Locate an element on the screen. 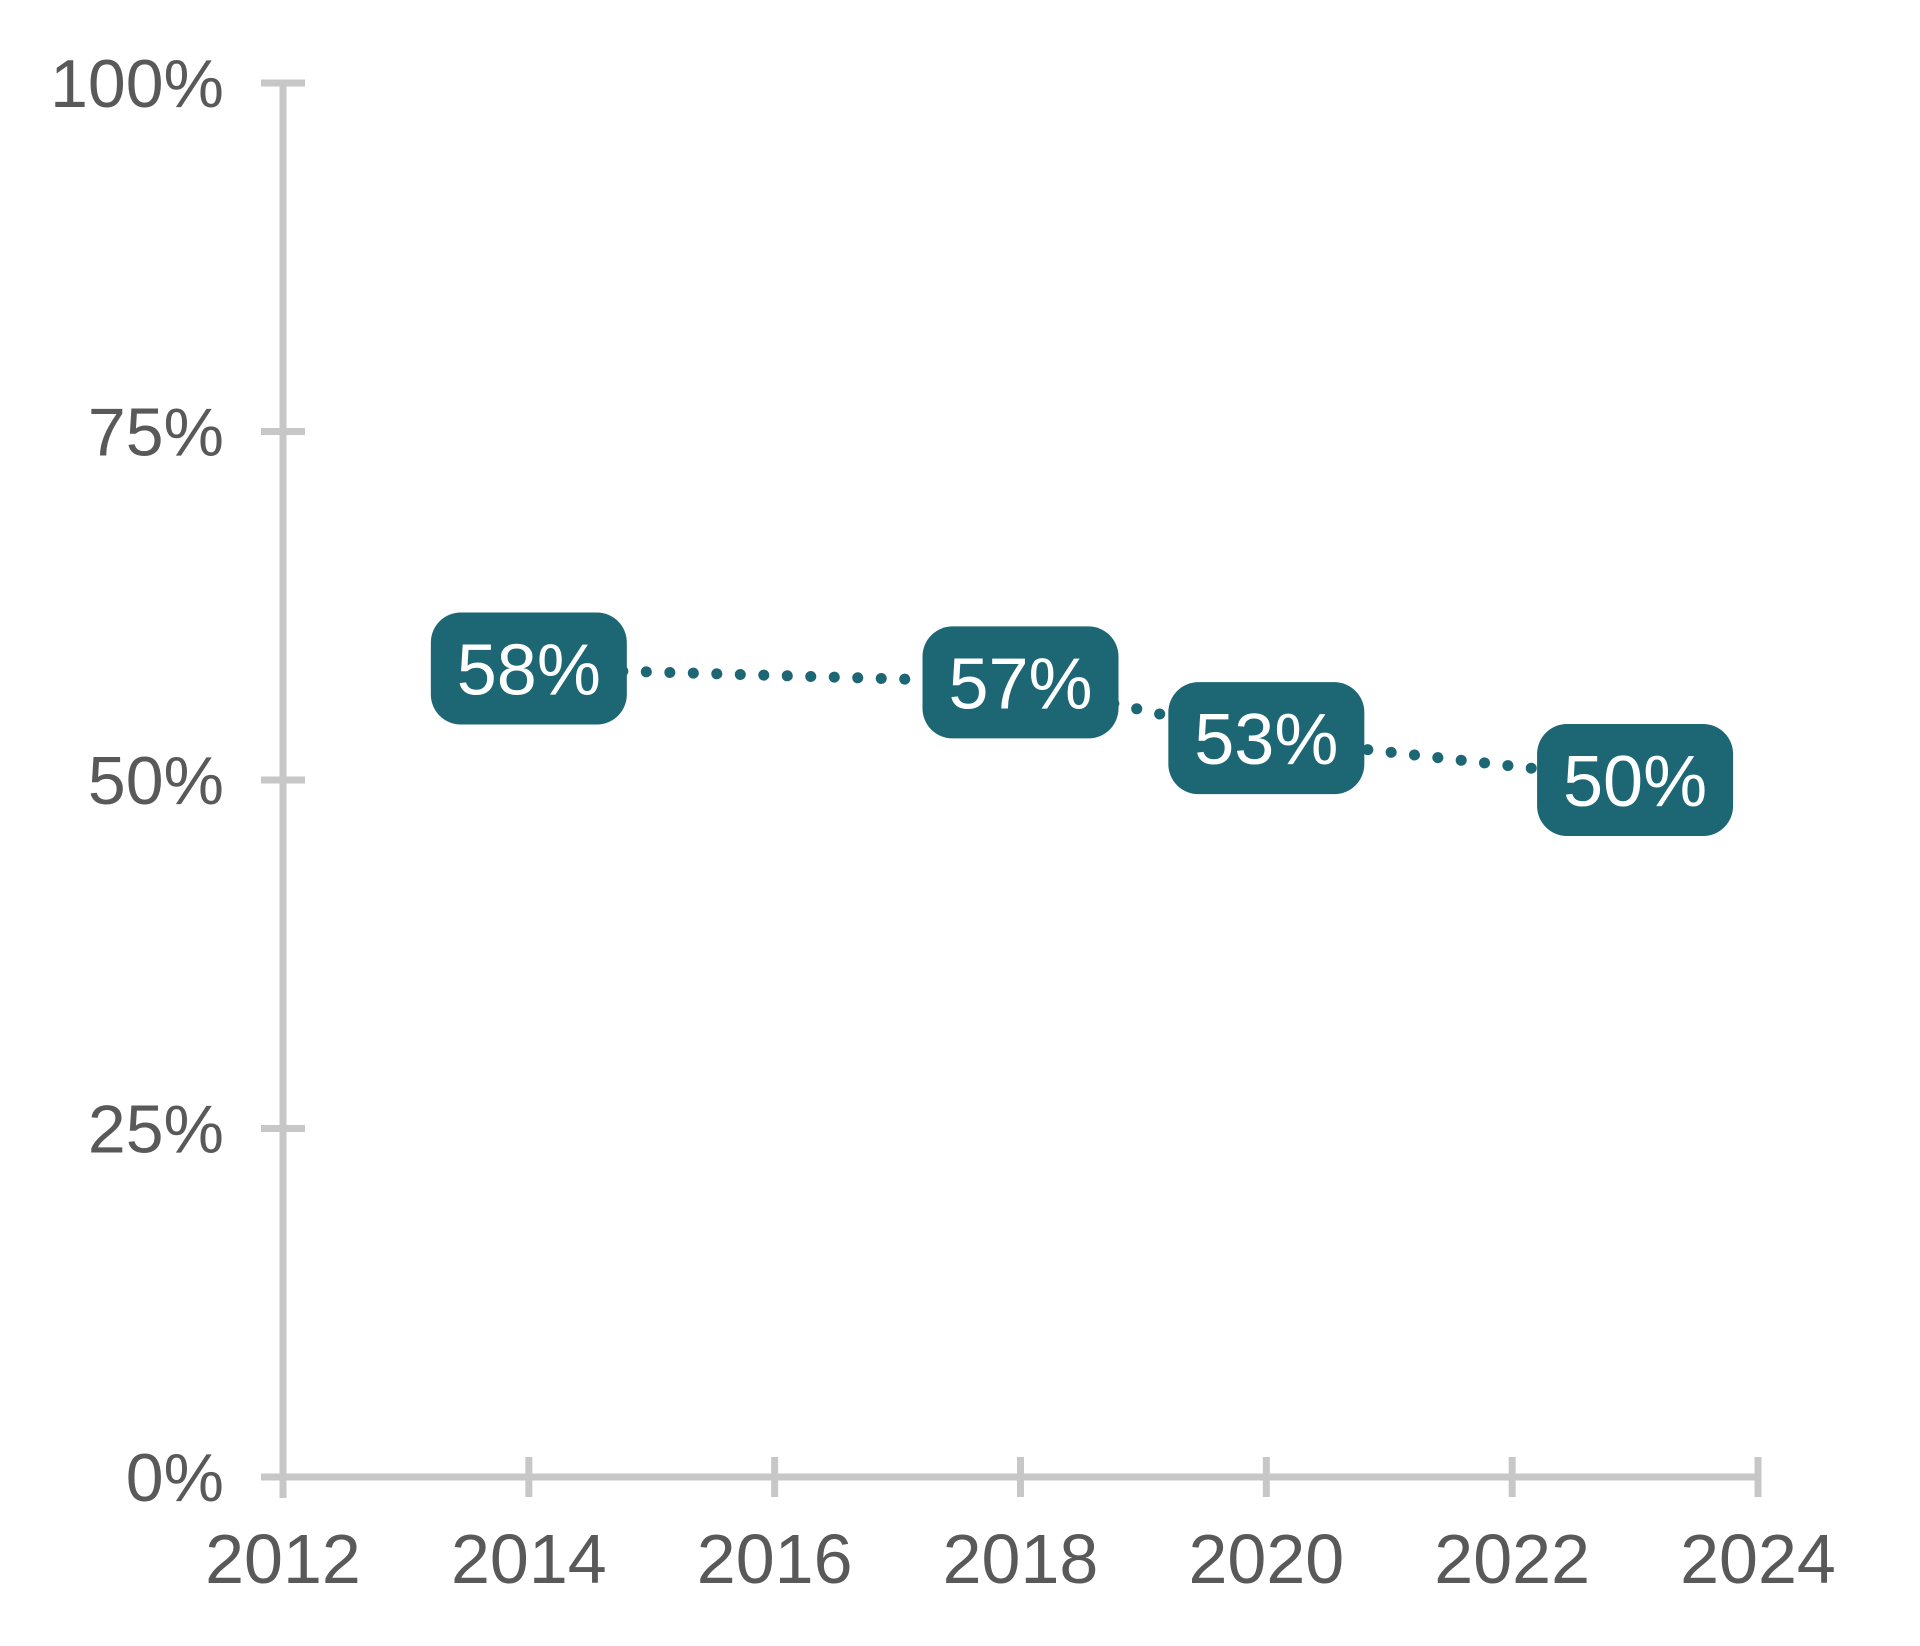 The height and width of the screenshot is (1646, 1920). x-axis-tick-label: 2018 is located at coordinates (1021, 1559).